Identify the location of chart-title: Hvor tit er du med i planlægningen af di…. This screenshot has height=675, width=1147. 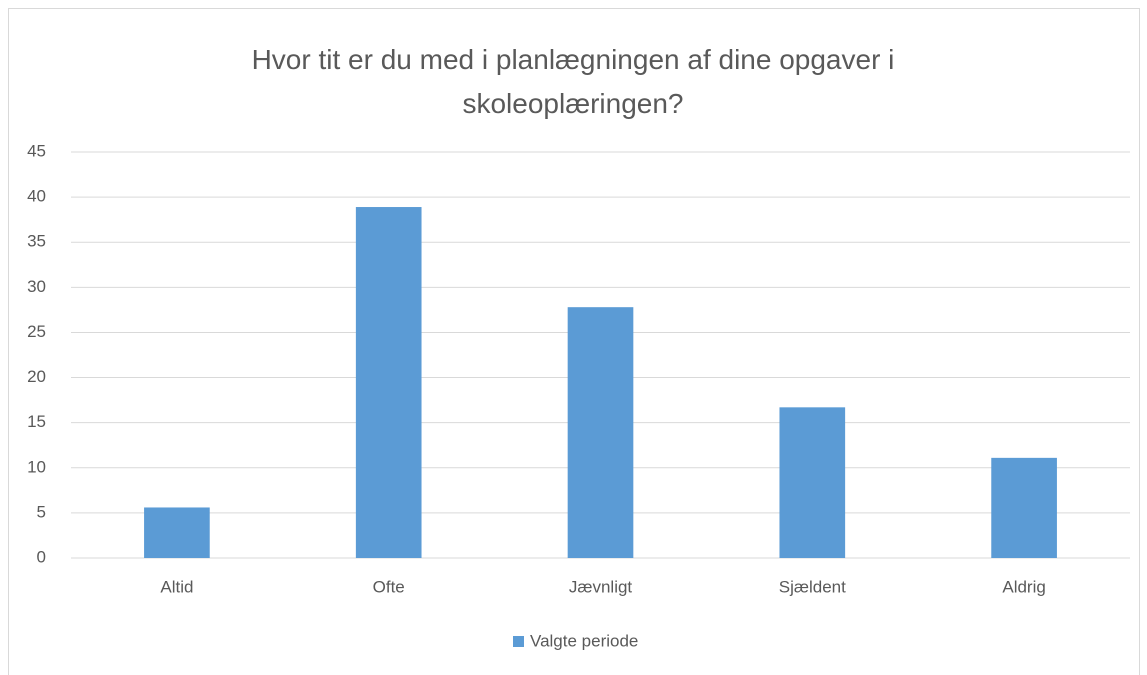
(573, 81).